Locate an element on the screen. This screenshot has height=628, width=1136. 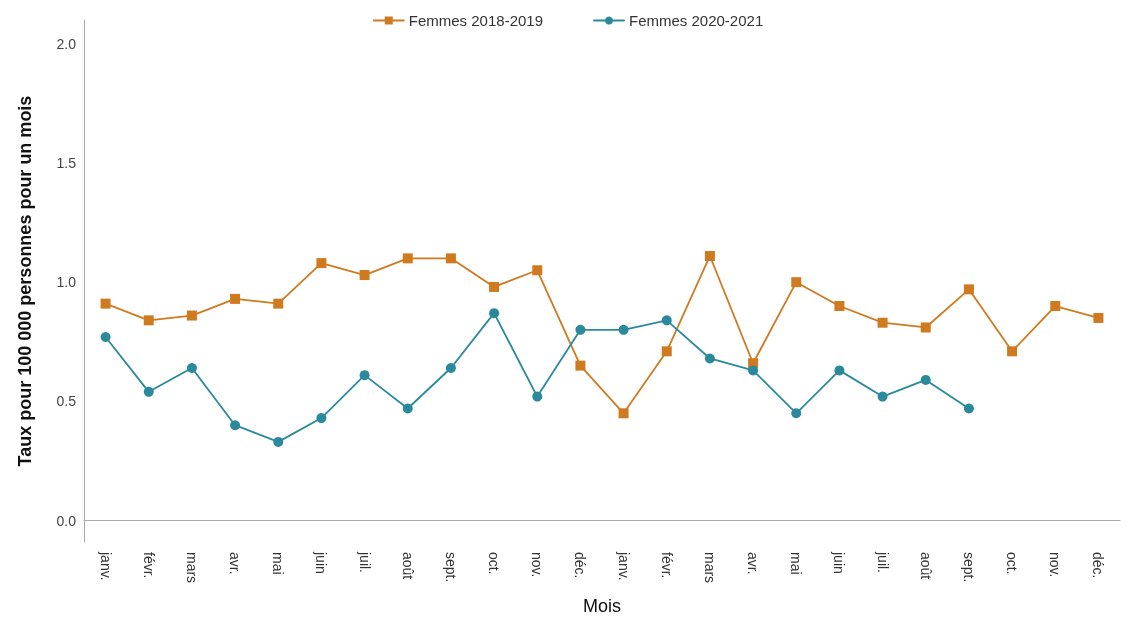
y-tick-label: 2.0 is located at coordinates (66, 43).